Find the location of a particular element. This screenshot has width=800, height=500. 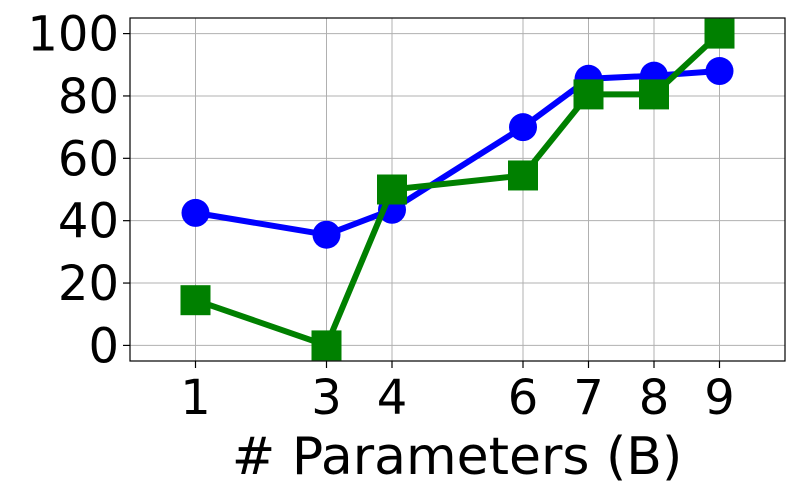

x-axis-label: # Parameters (B) is located at coordinates (457, 457).